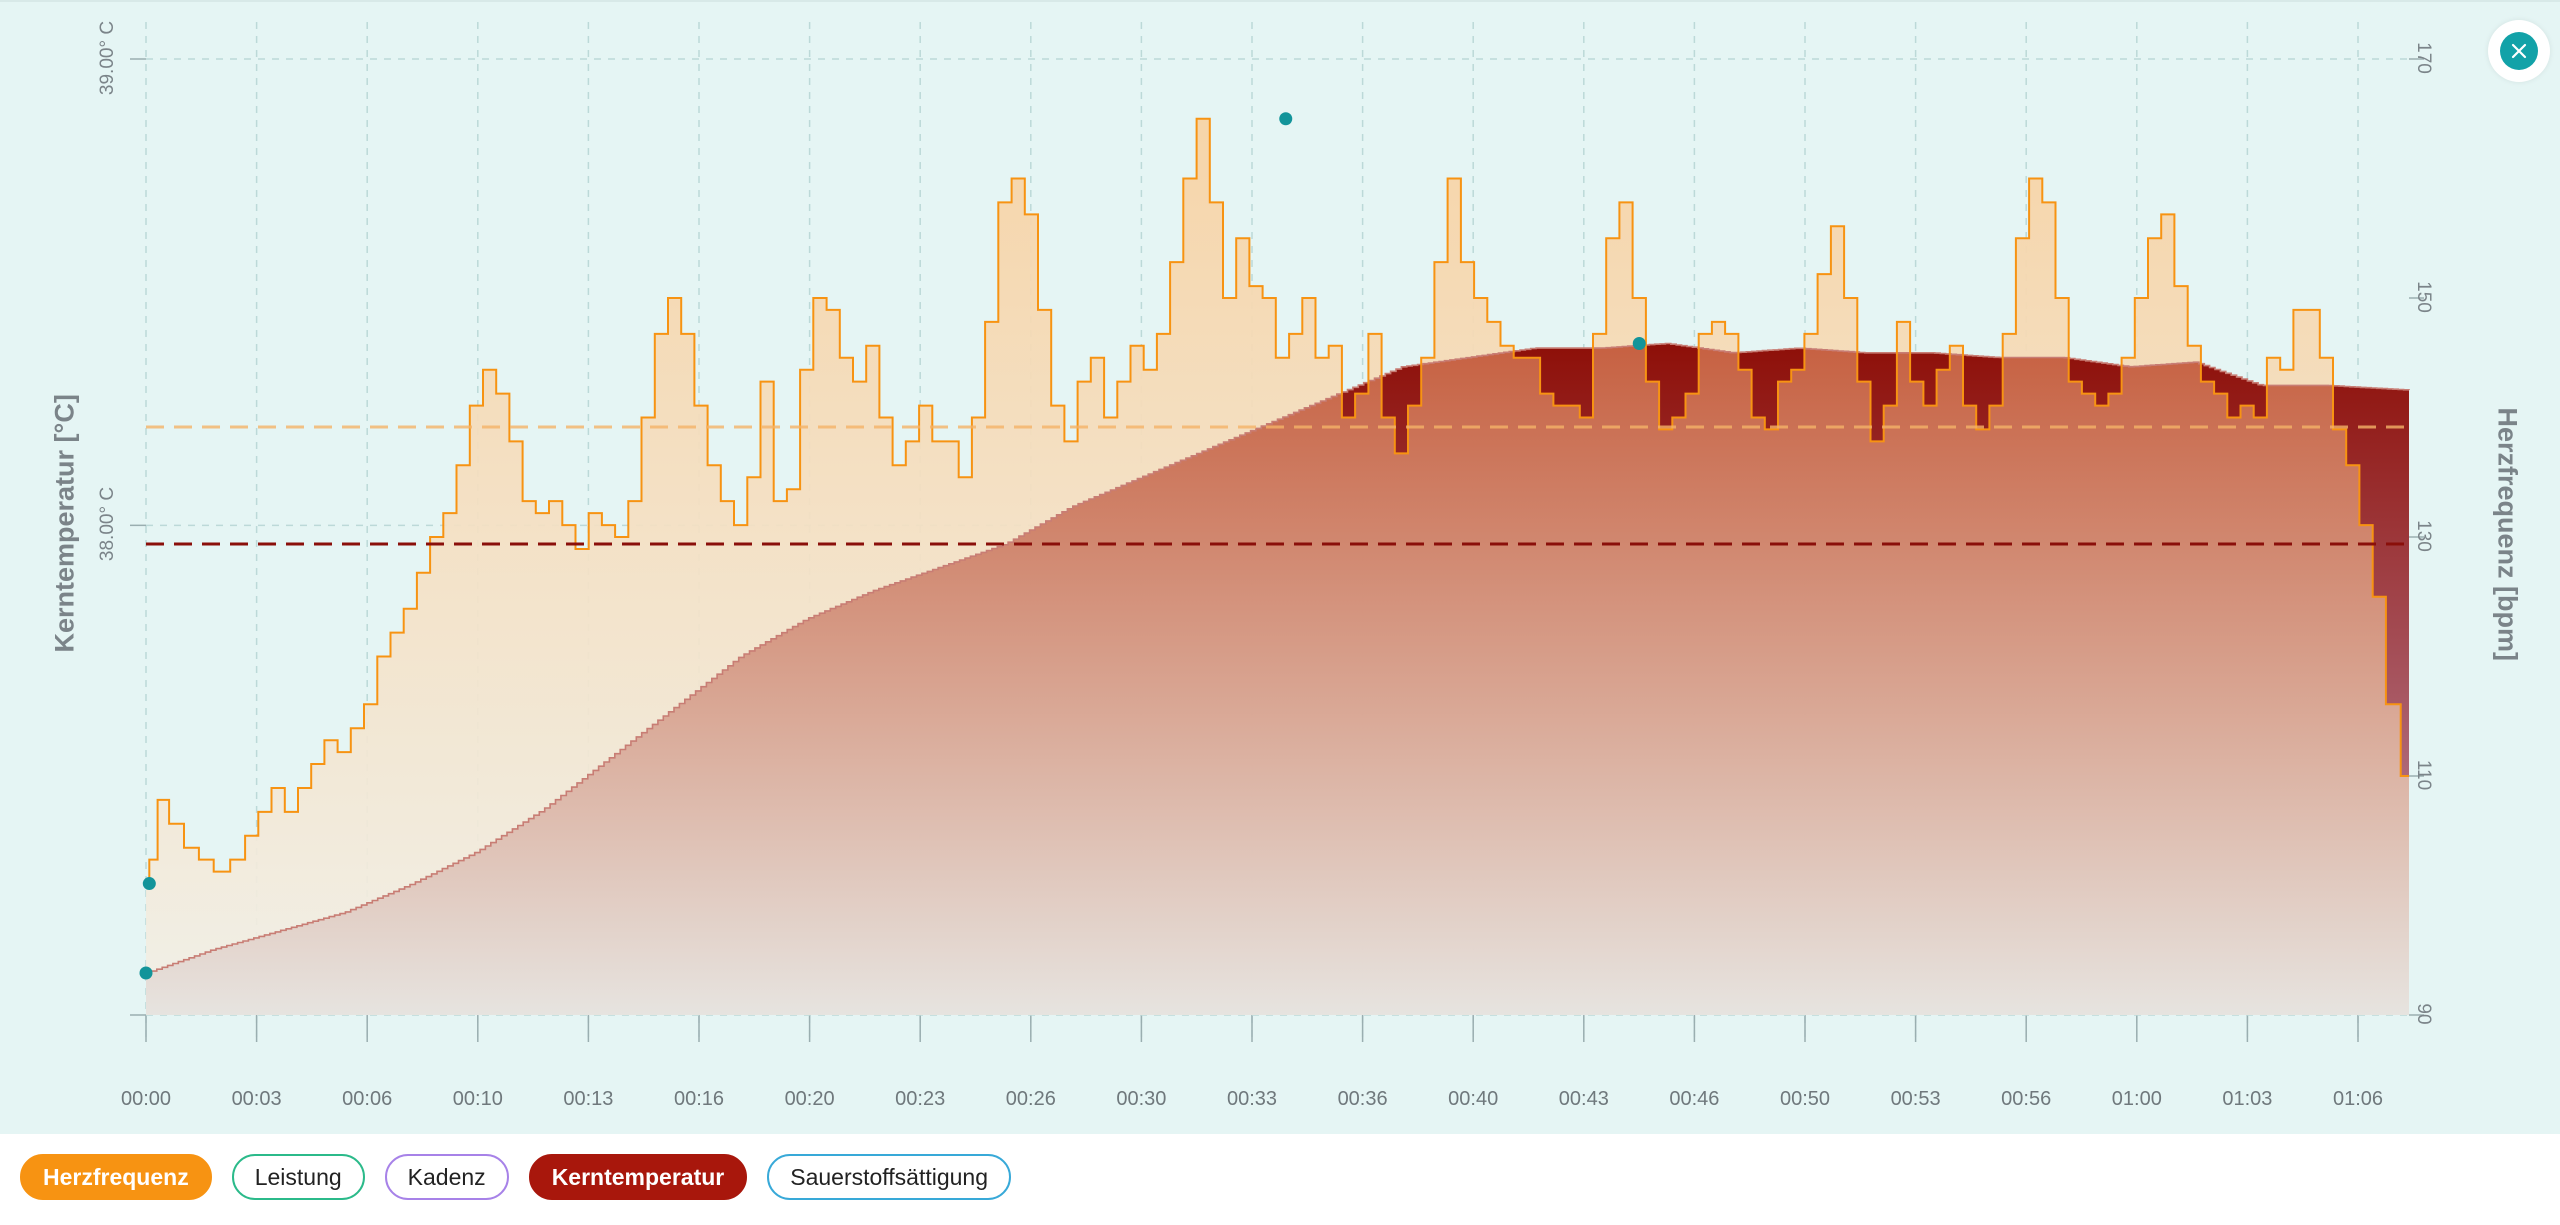 The image size is (2560, 1225). I want to click on x-tick-label: 00:53, so click(1915, 1099).